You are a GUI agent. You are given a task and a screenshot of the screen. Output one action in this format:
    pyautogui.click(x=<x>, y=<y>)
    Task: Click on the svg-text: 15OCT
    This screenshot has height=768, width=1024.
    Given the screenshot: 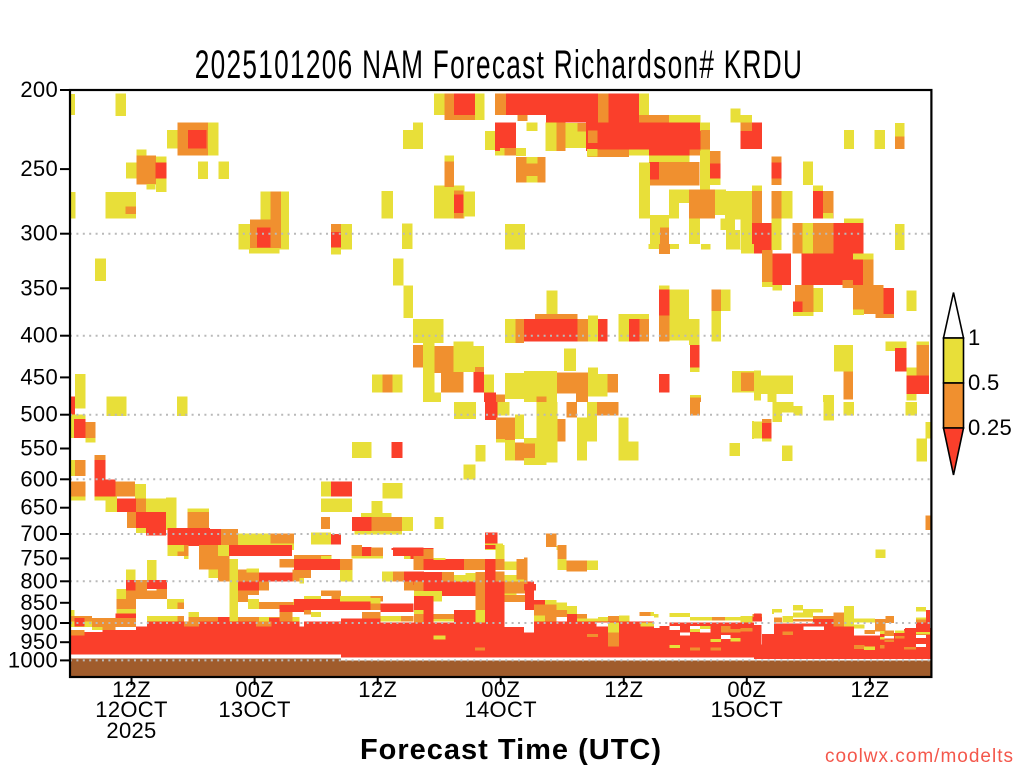 What is the action you would take?
    pyautogui.click(x=747, y=709)
    